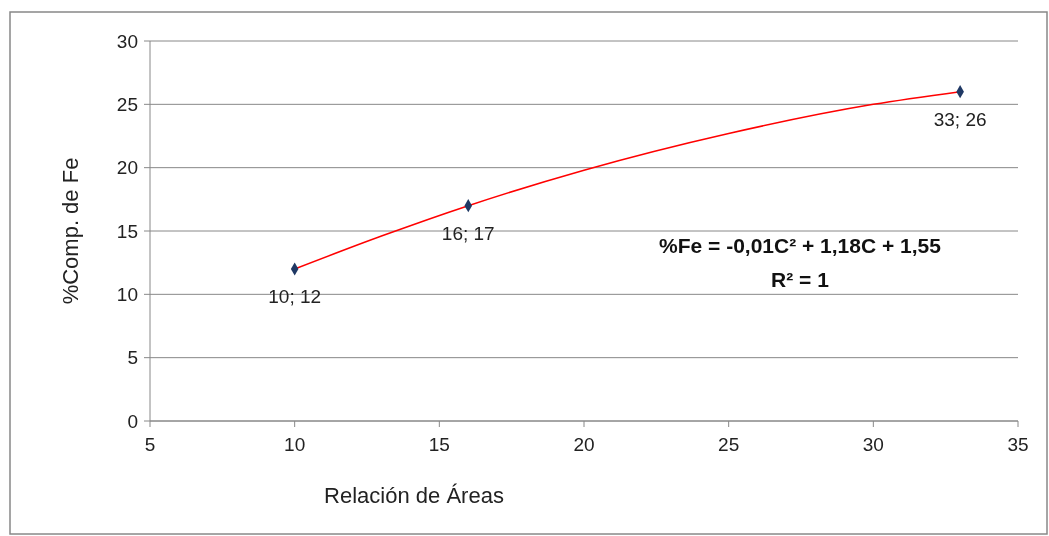 The image size is (1049, 536). I want to click on y-tick-label: 25, so click(127, 104).